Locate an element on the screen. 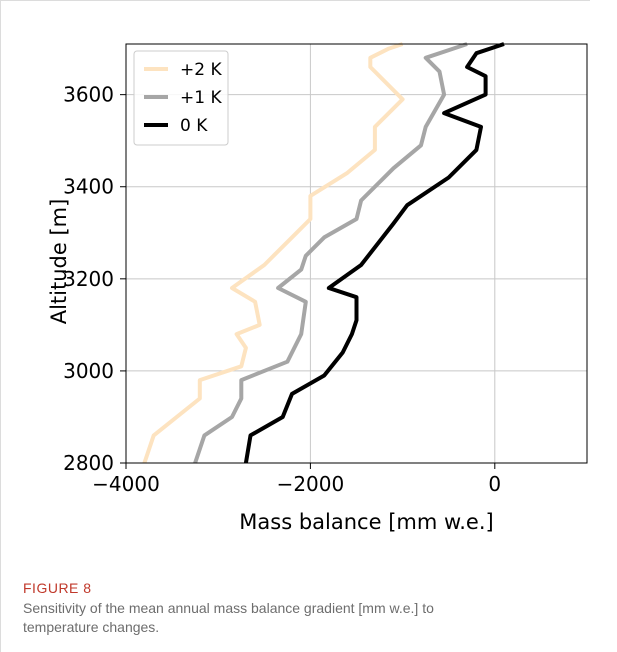  y-tick-label: 3600 is located at coordinates (88, 95).